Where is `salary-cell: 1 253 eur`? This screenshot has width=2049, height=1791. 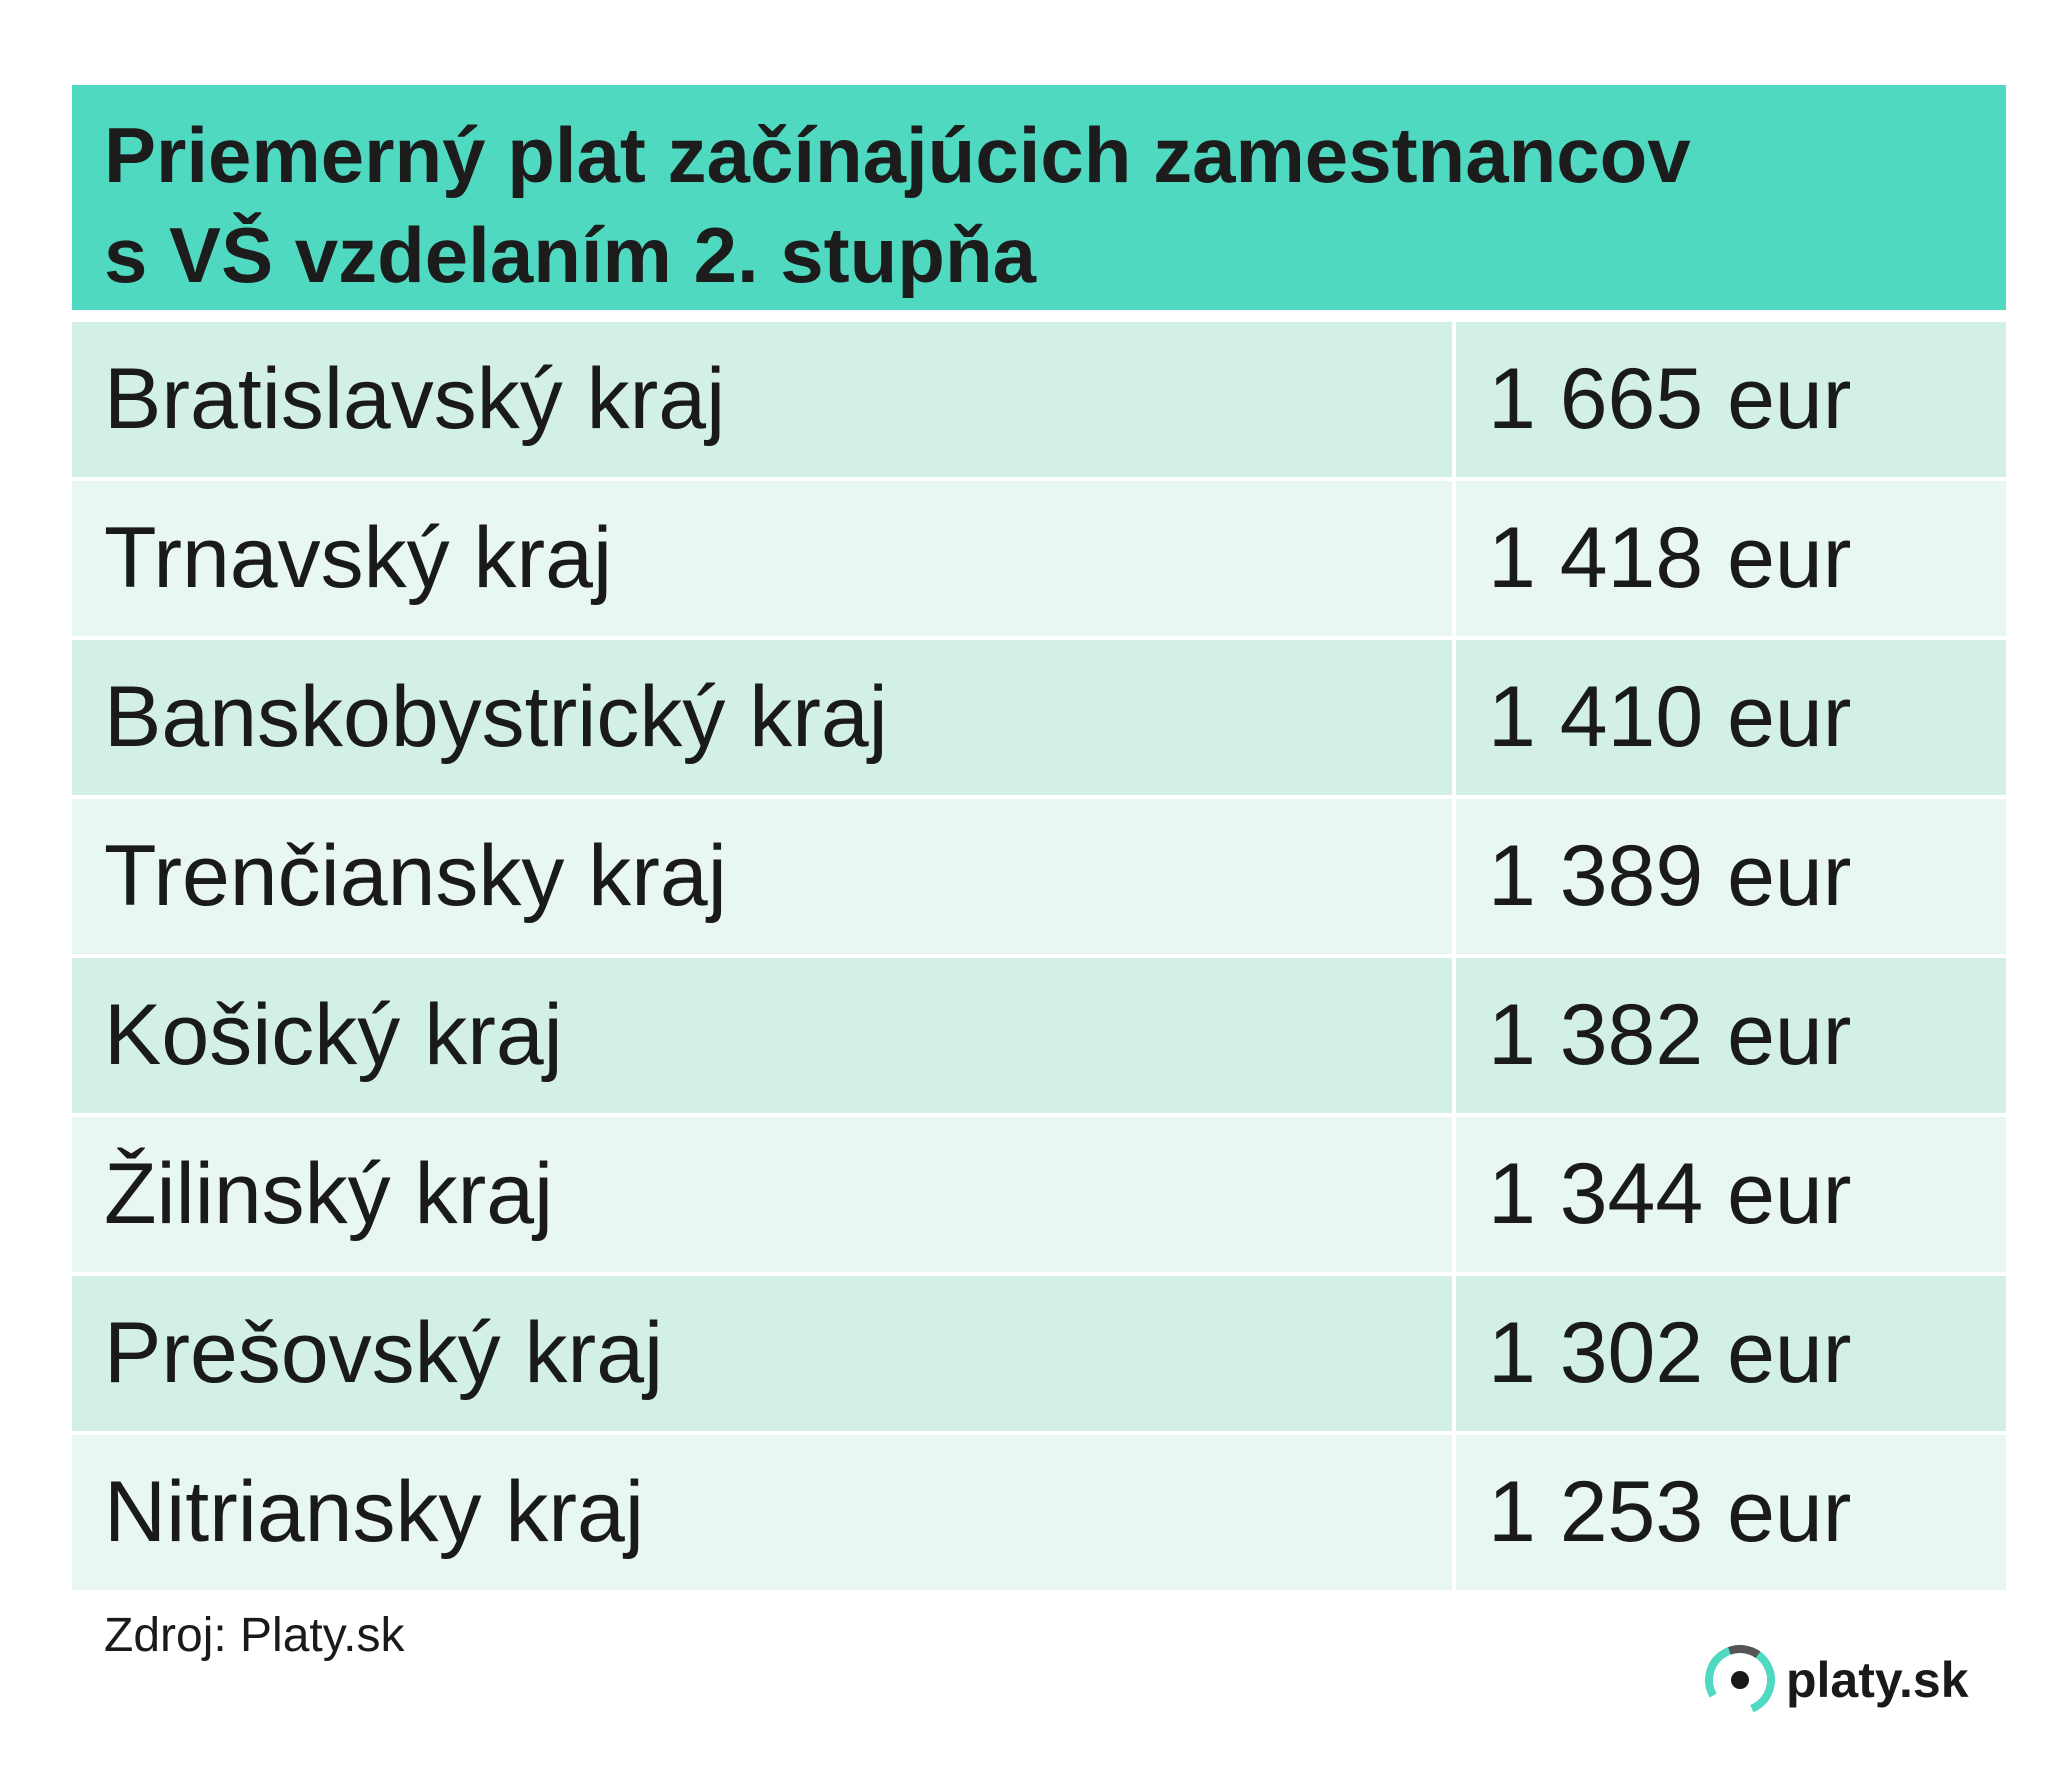
salary-cell: 1 253 eur is located at coordinates (1731, 1512).